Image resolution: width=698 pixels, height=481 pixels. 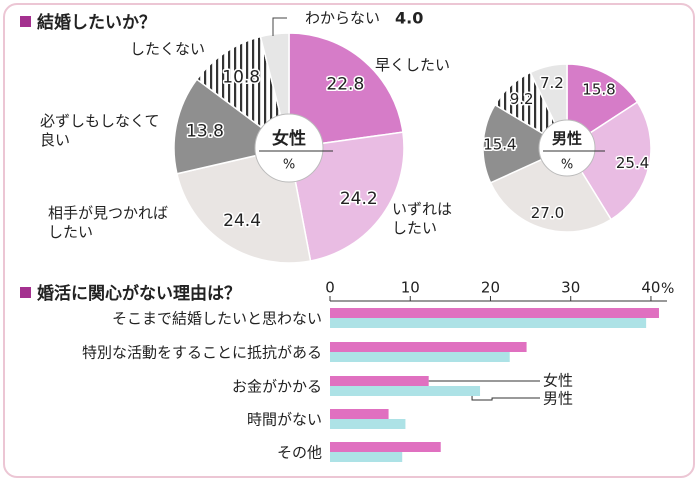 What do you see at coordinates (359, 199) in the screenshot?
I see `value-label: 24.2` at bounding box center [359, 199].